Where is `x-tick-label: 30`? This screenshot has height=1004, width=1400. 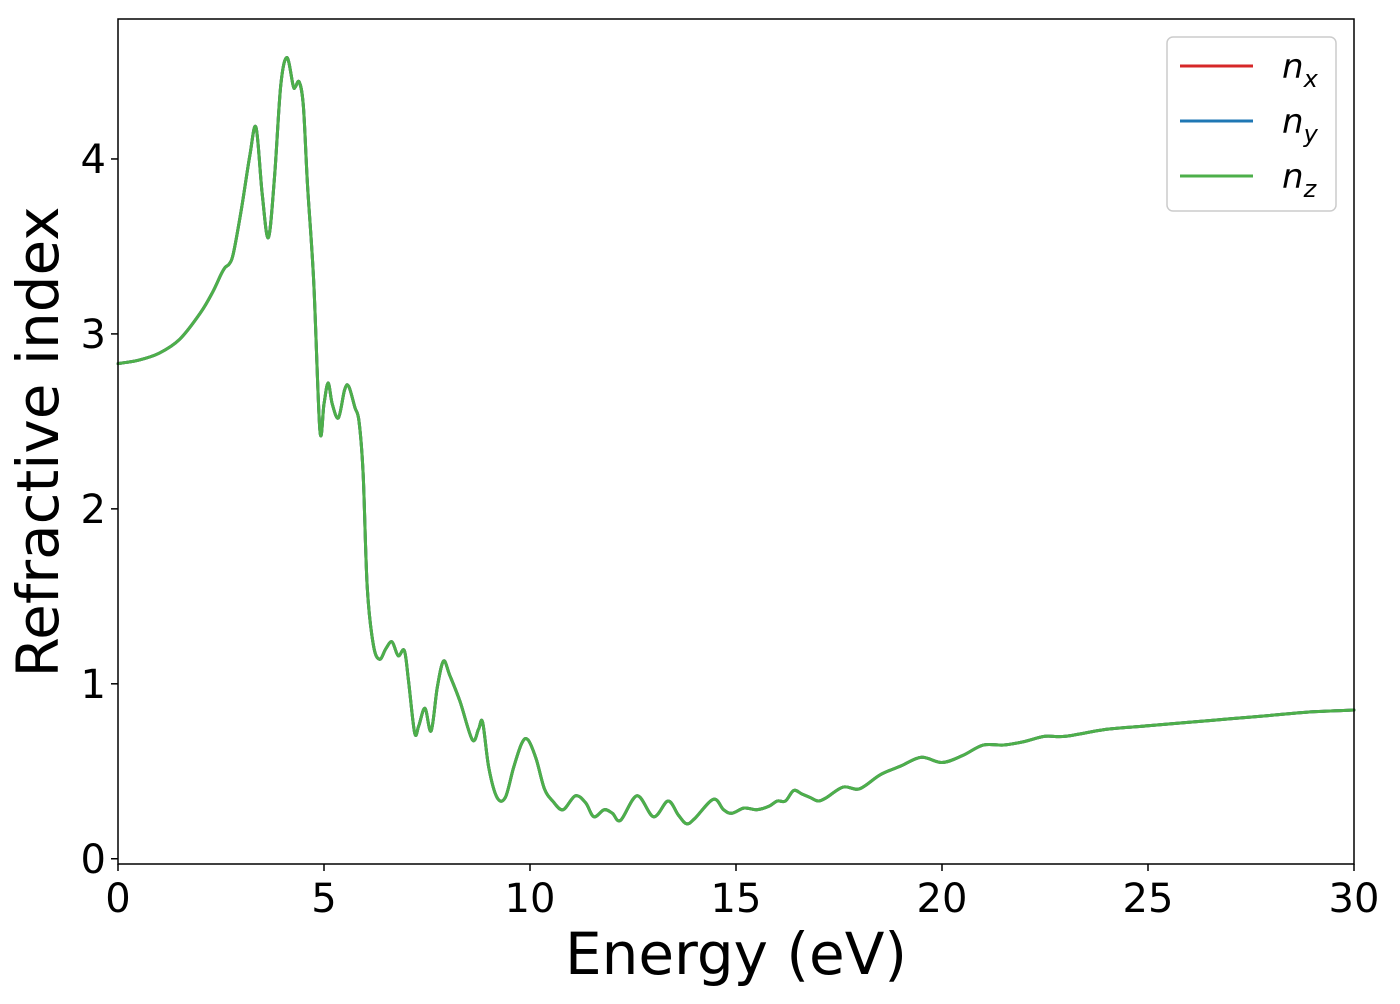 x-tick-label: 30 is located at coordinates (1354, 899).